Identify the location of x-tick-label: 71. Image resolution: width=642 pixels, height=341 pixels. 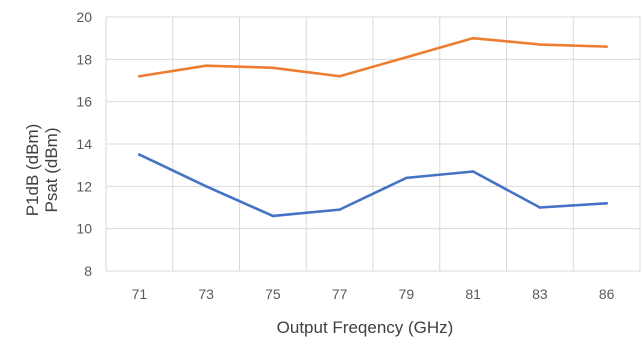
(140, 294).